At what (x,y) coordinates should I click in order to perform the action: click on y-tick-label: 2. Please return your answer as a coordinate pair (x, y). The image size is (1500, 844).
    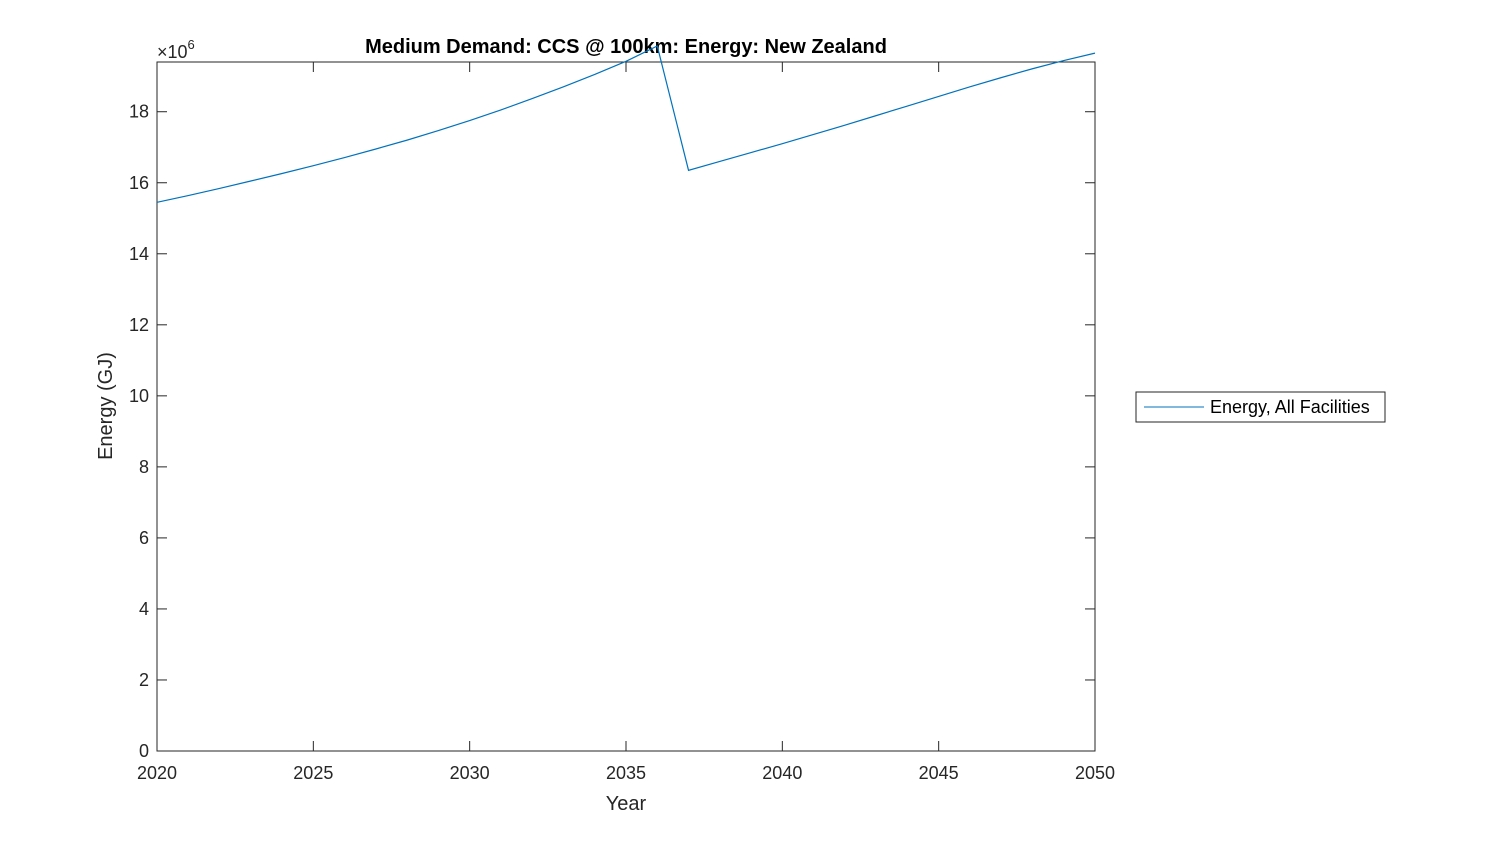
    Looking at the image, I should click on (144, 680).